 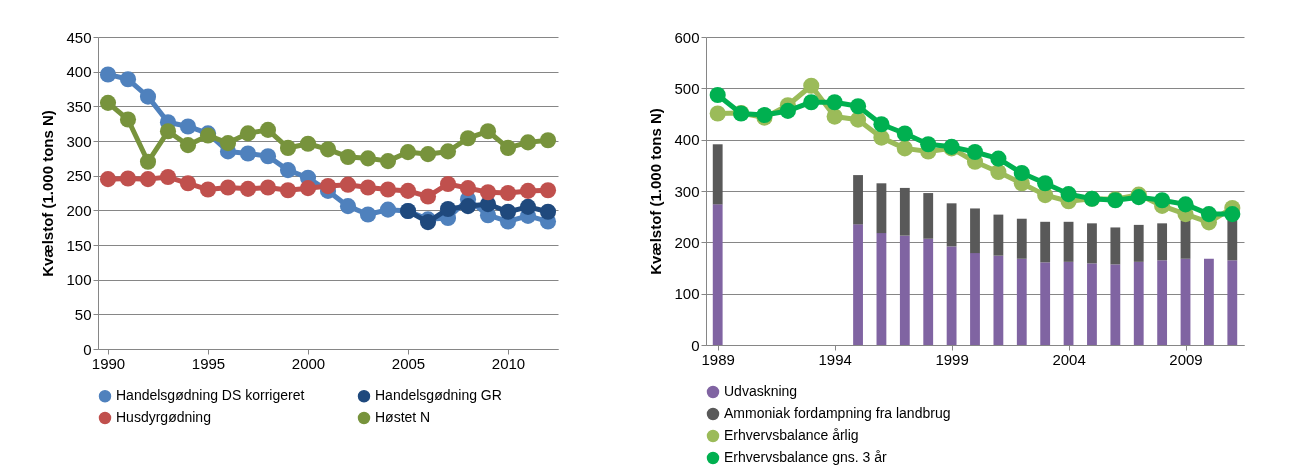 I want to click on x-tick-label: 2009, so click(x=1186, y=359).